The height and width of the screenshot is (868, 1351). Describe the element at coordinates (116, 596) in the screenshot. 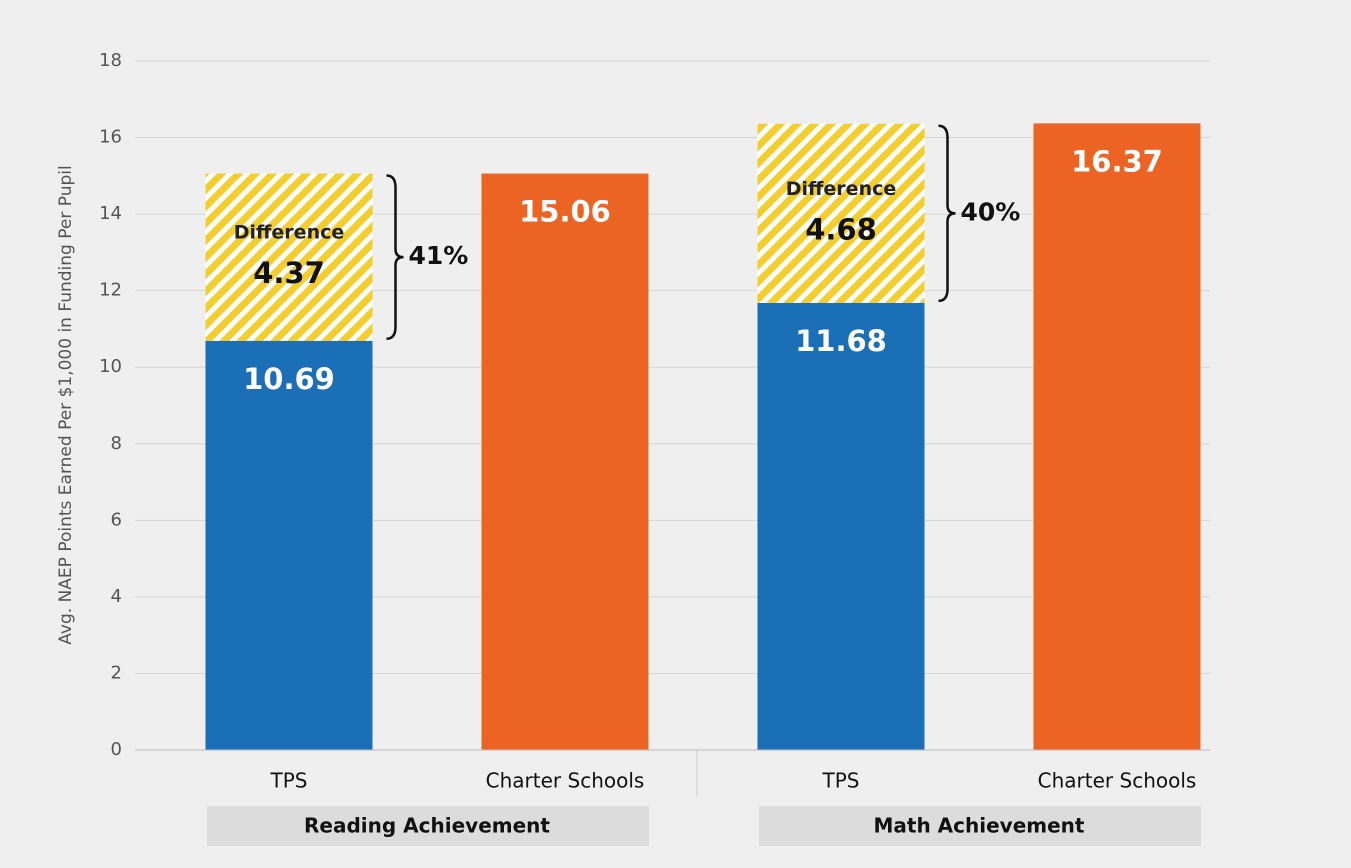

I see `y-tick-label: 4` at that location.